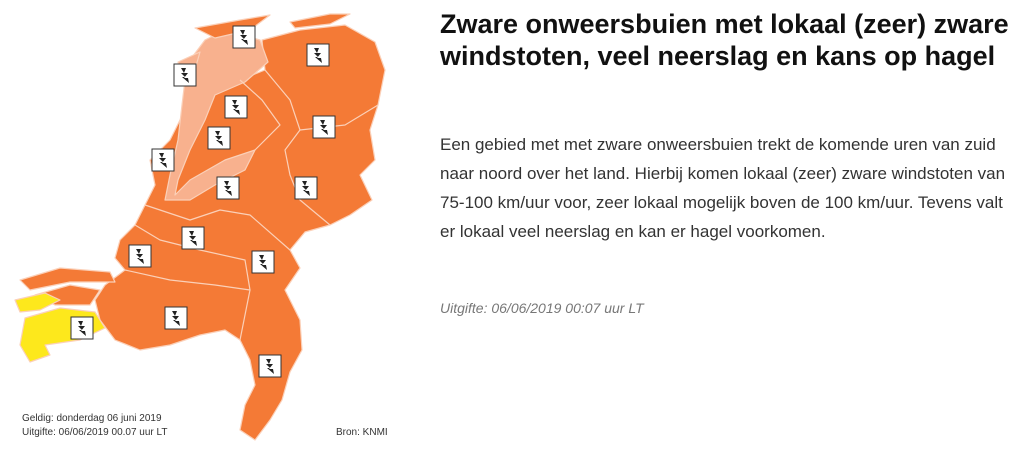 The width and height of the screenshot is (1024, 465). What do you see at coordinates (362, 432) in the screenshot?
I see `source: Bron: KNMI` at bounding box center [362, 432].